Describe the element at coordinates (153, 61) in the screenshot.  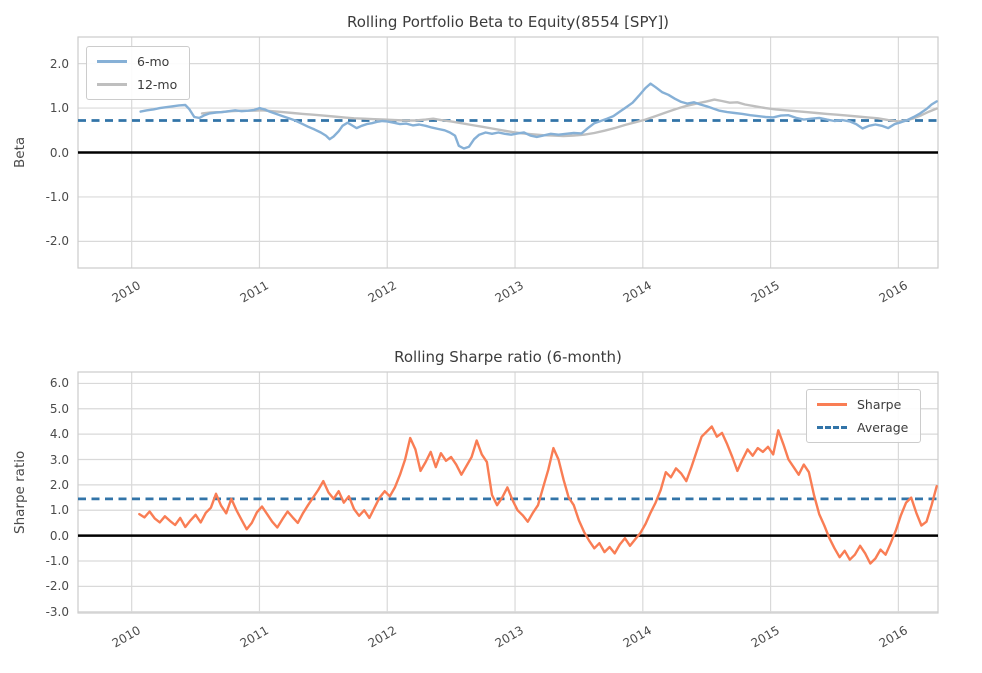
I see `legend-label: 6-mo` at that location.